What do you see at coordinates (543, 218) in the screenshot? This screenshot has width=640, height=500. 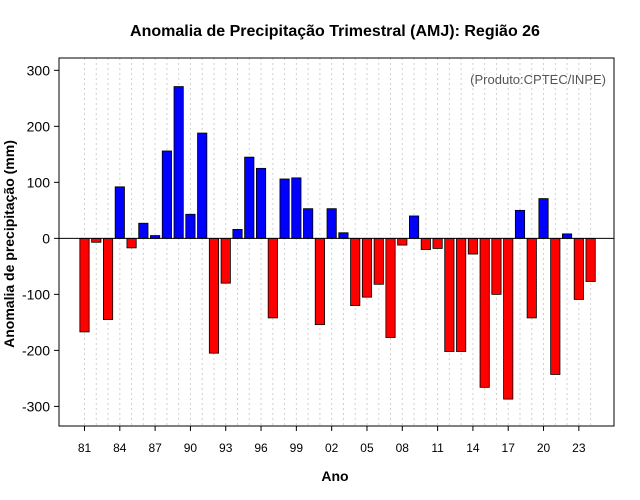 I see `bar-2020` at bounding box center [543, 218].